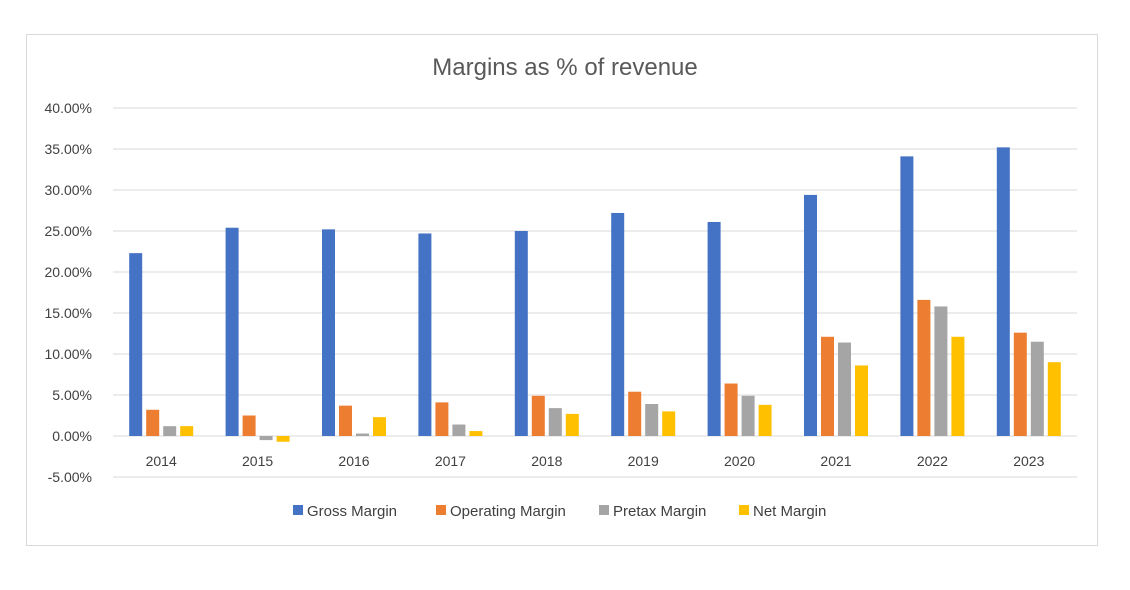 Image resolution: width=1130 pixels, height=590 pixels. What do you see at coordinates (450, 461) in the screenshot?
I see `x-tick-label: 2017` at bounding box center [450, 461].